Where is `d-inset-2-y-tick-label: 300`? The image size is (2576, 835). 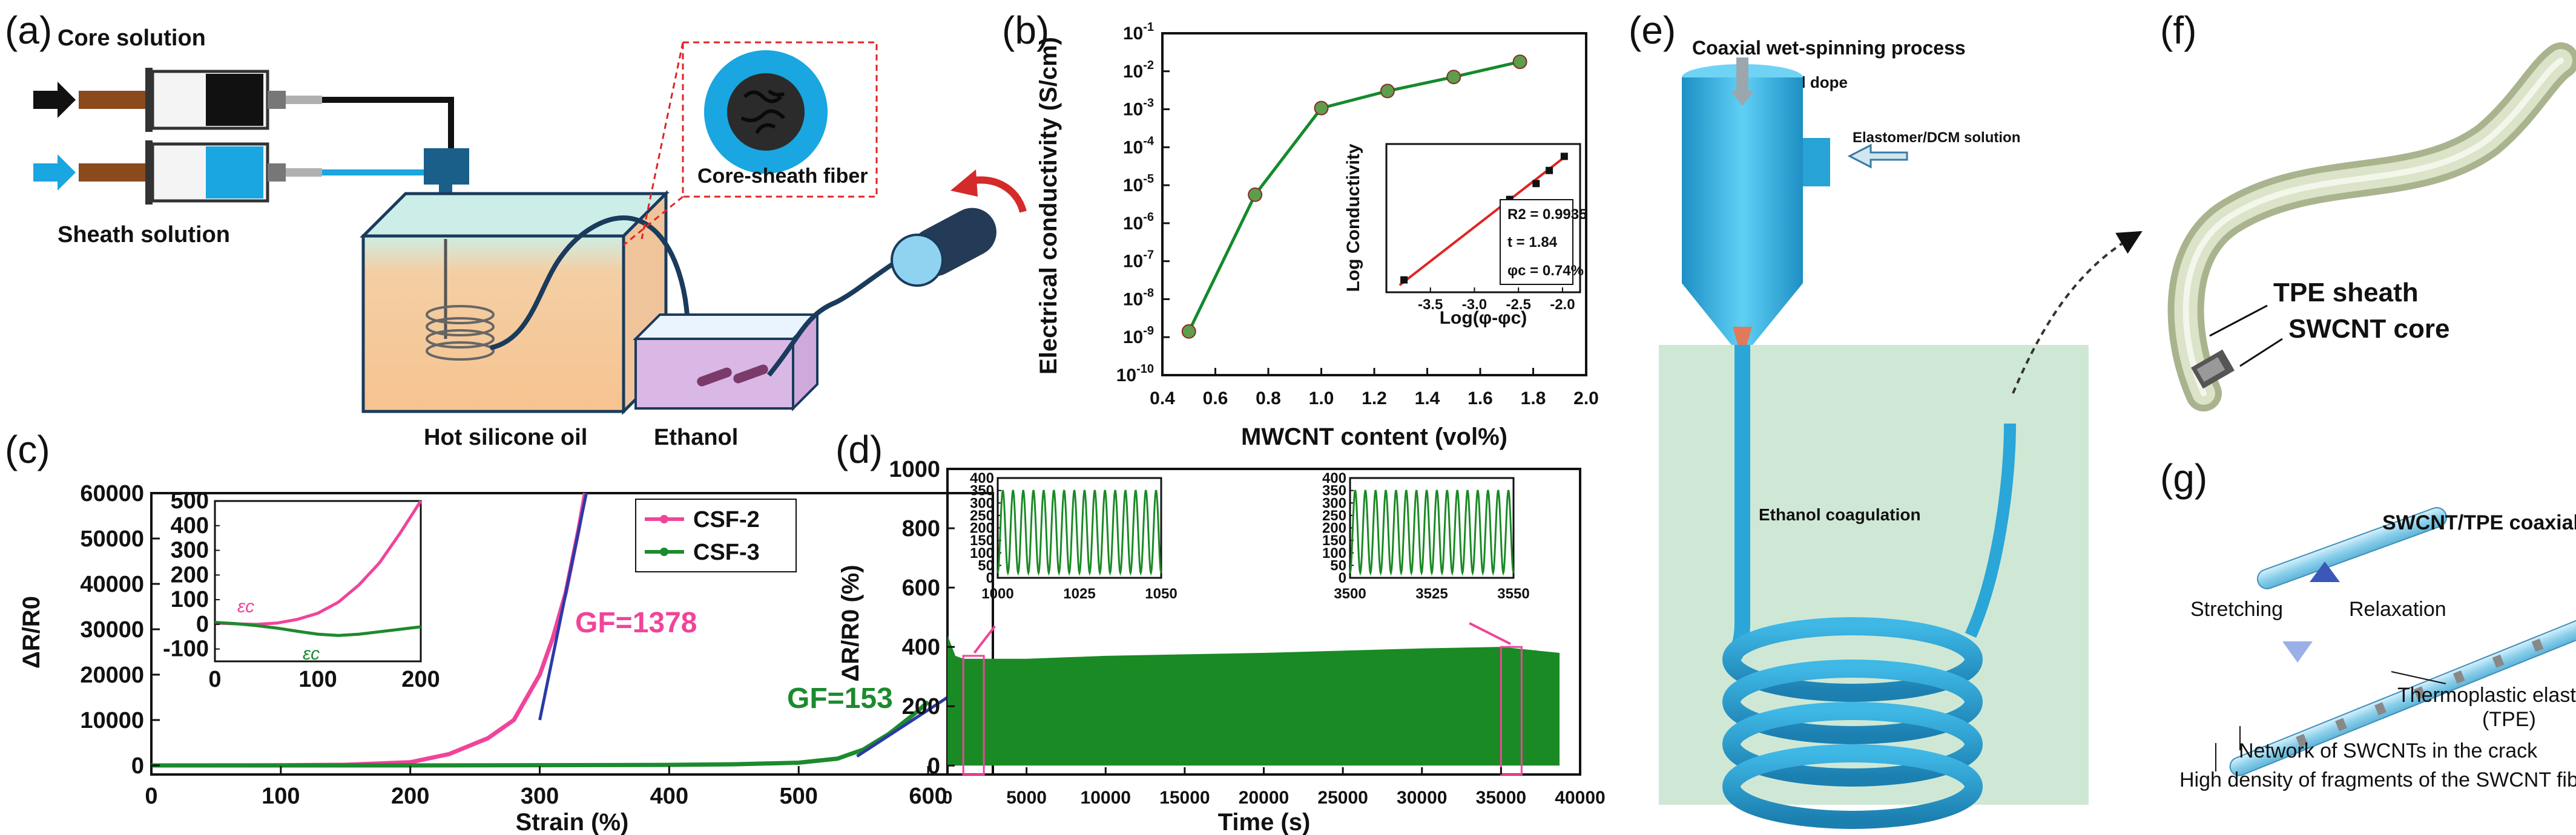 d-inset-2-y-tick-label: 300 is located at coordinates (1334, 503).